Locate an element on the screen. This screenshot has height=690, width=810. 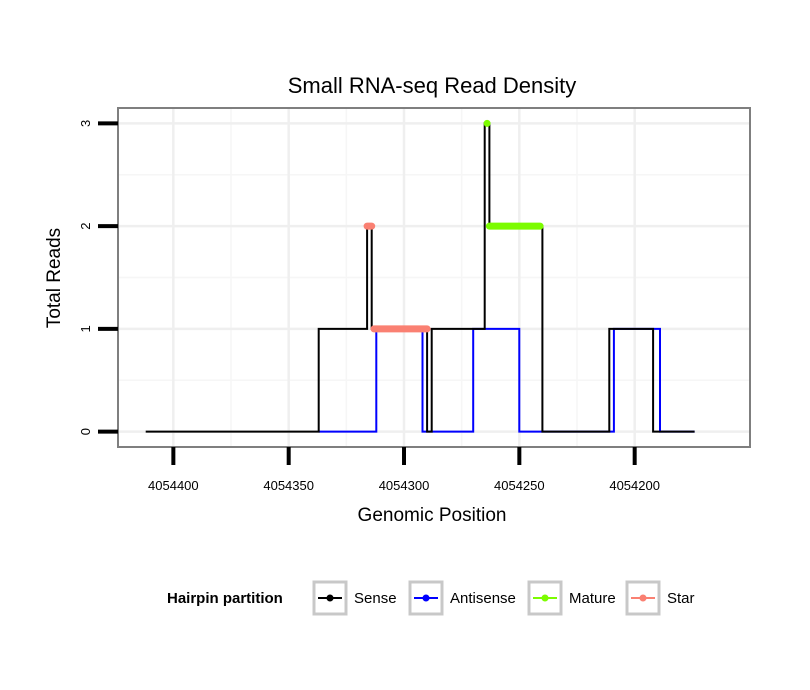
y-axis-label: Total Reads is located at coordinates (54, 278).